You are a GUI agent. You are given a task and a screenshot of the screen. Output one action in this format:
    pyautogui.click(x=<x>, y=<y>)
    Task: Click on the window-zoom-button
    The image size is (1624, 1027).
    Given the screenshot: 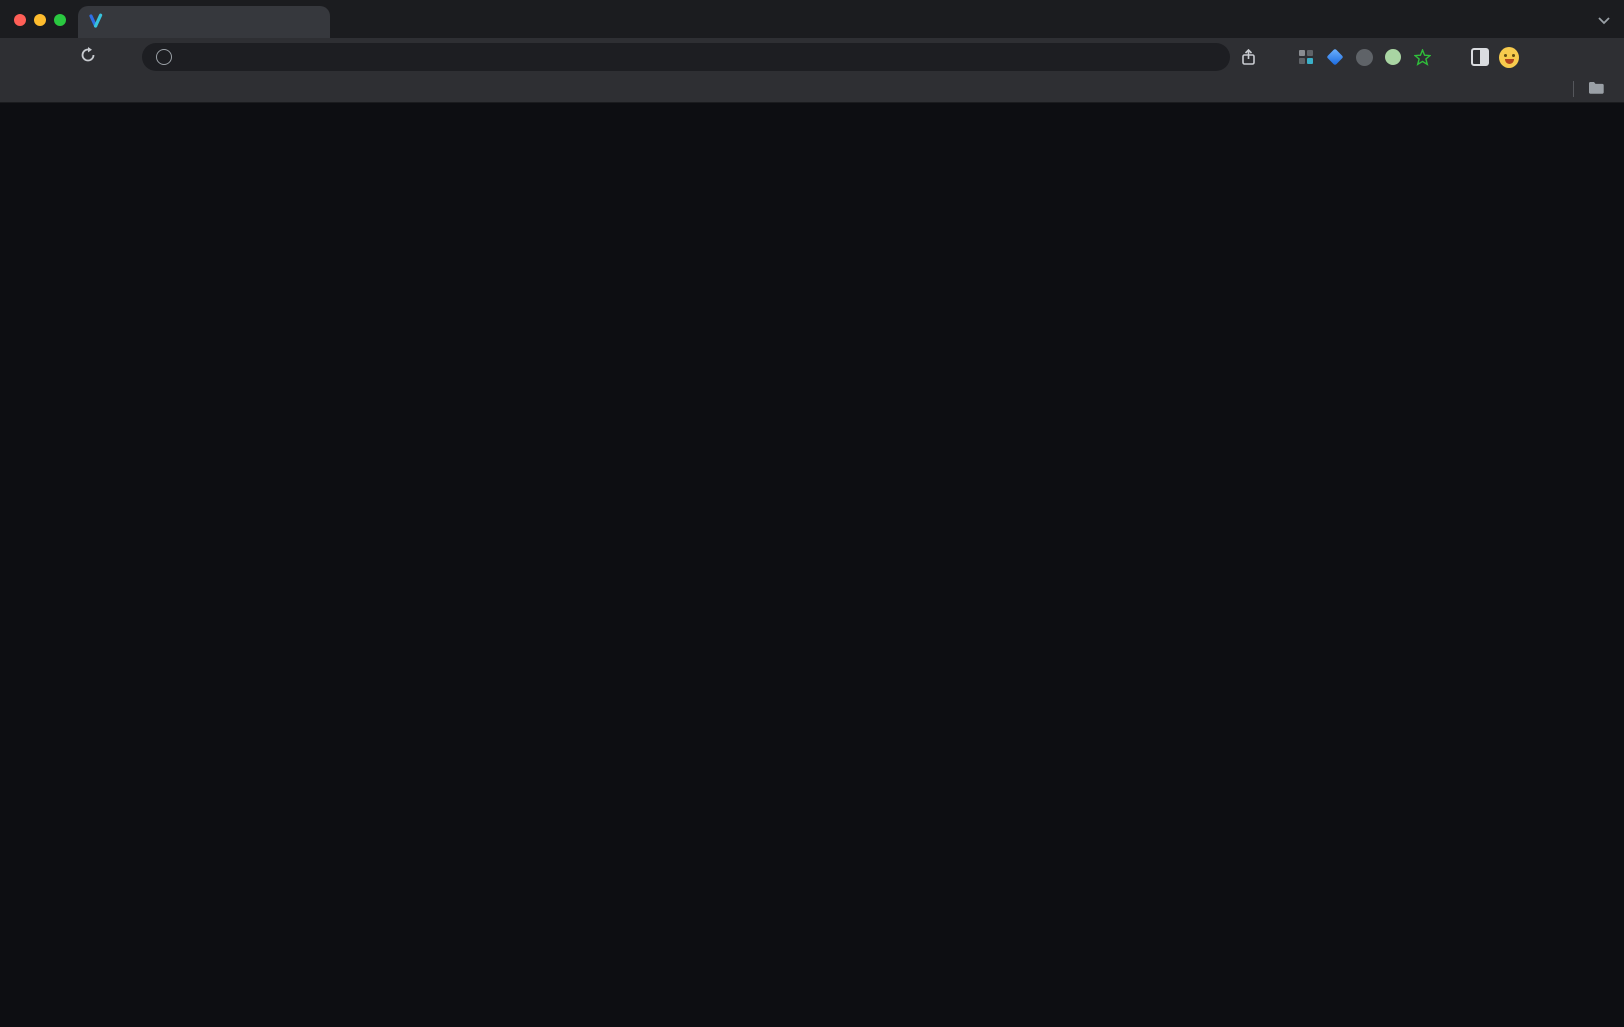 What is the action you would take?
    pyautogui.click(x=60, y=20)
    